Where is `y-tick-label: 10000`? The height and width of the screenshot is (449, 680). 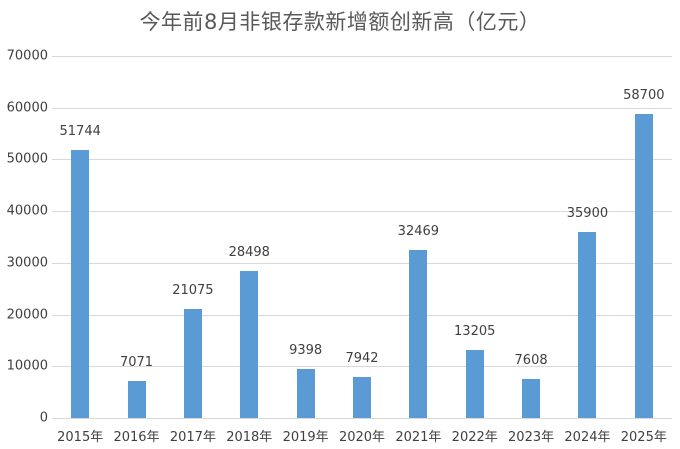
y-tick-label: 10000 is located at coordinates (27, 366).